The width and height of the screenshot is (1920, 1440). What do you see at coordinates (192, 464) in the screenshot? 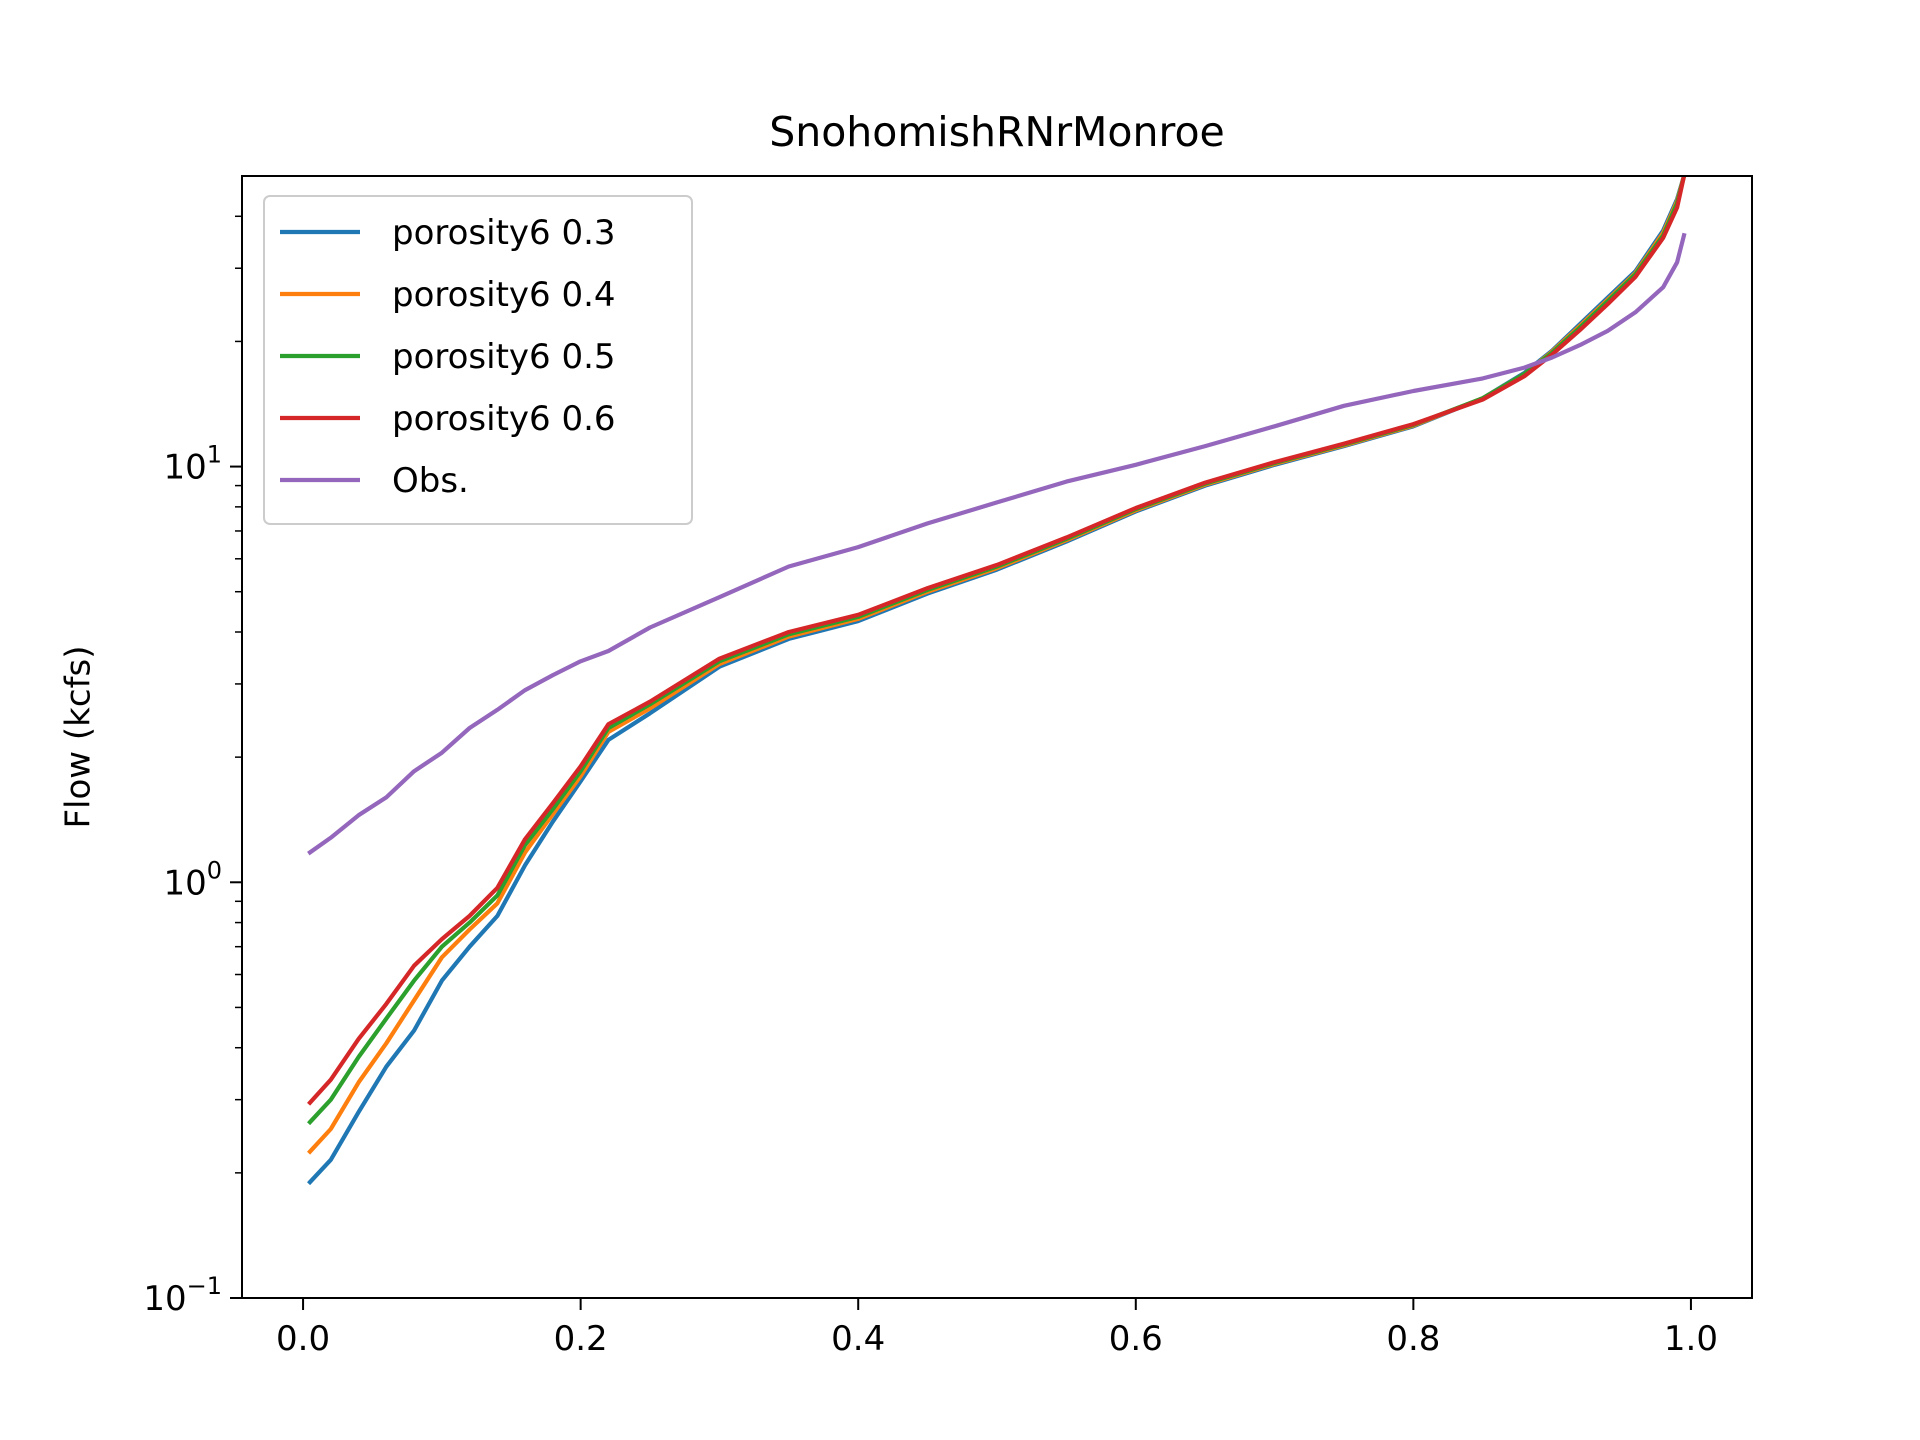
I see `y-tick-label-2: 10¹` at bounding box center [192, 464].